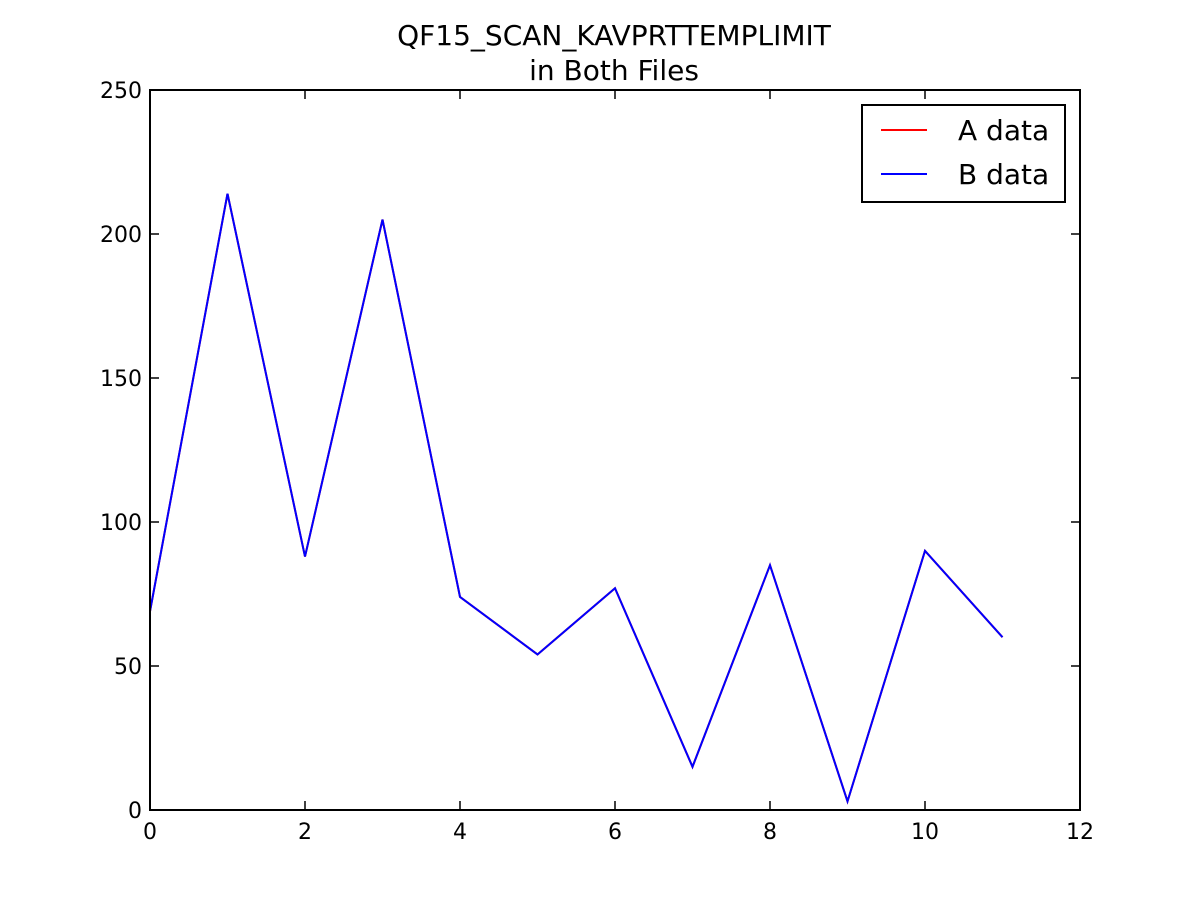 The image size is (1200, 900). What do you see at coordinates (614, 35) in the screenshot?
I see `chart-title: QF15_SCAN_KAVPRTTEMPLIMIT` at bounding box center [614, 35].